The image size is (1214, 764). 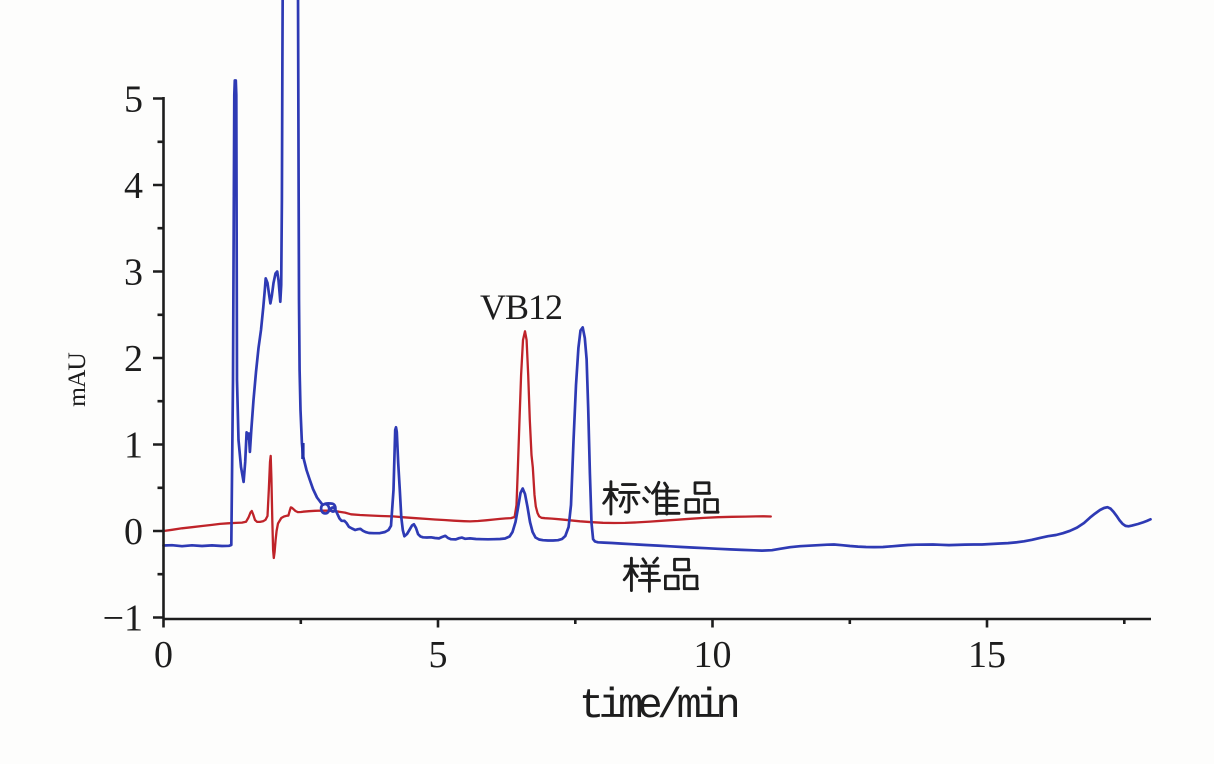 I want to click on svg-text: time/min, so click(x=658, y=706).